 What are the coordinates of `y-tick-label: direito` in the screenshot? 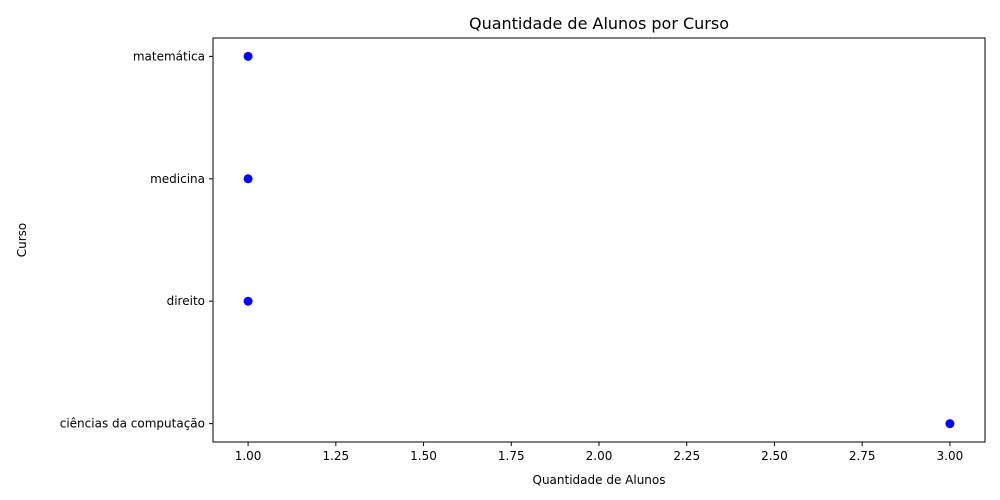 It's located at (186, 301).